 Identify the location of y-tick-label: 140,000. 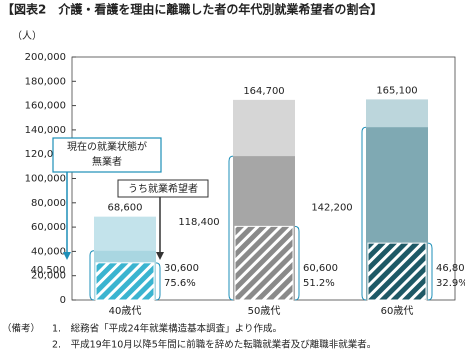
(45, 130).